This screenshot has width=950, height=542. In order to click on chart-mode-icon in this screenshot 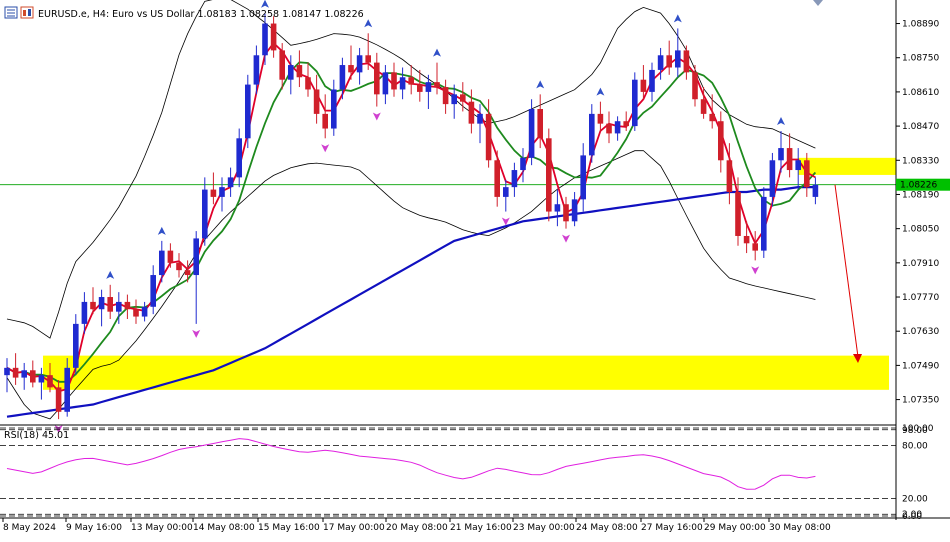, I will do `click(27, 12)`.